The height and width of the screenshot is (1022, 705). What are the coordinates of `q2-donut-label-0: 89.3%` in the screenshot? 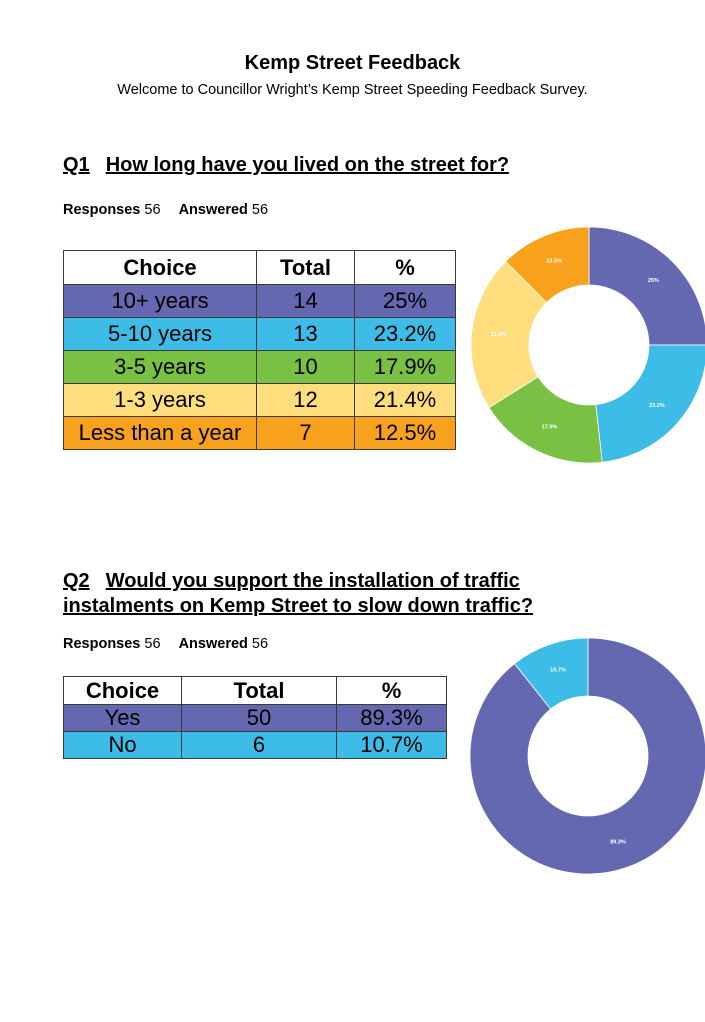 It's located at (618, 842).